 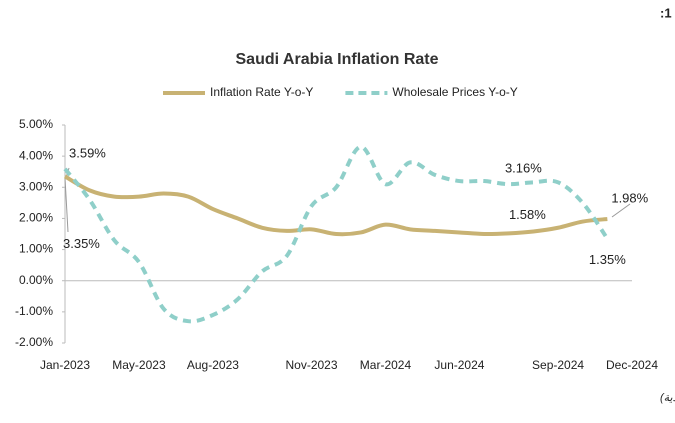 I want to click on y-tick-label: 2.00%, so click(x=36, y=218).